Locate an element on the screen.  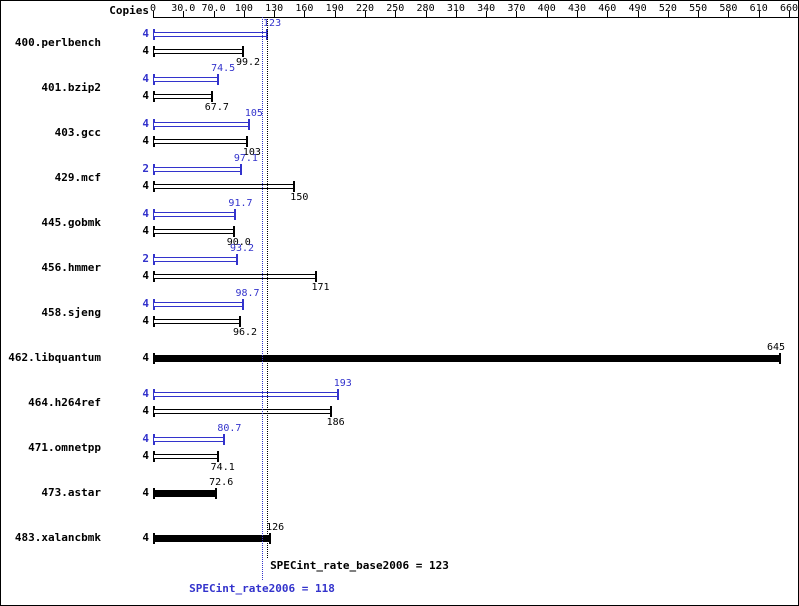
benchmark-label: 483.xalancbmk is located at coordinates (57, 537).